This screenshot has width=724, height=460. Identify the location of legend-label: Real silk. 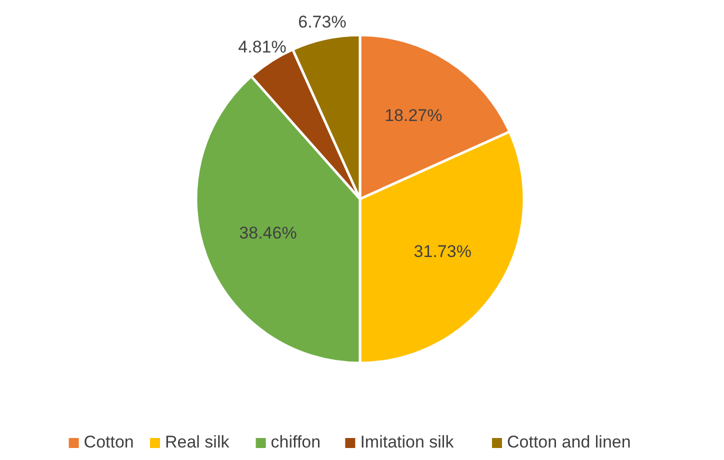
(197, 442).